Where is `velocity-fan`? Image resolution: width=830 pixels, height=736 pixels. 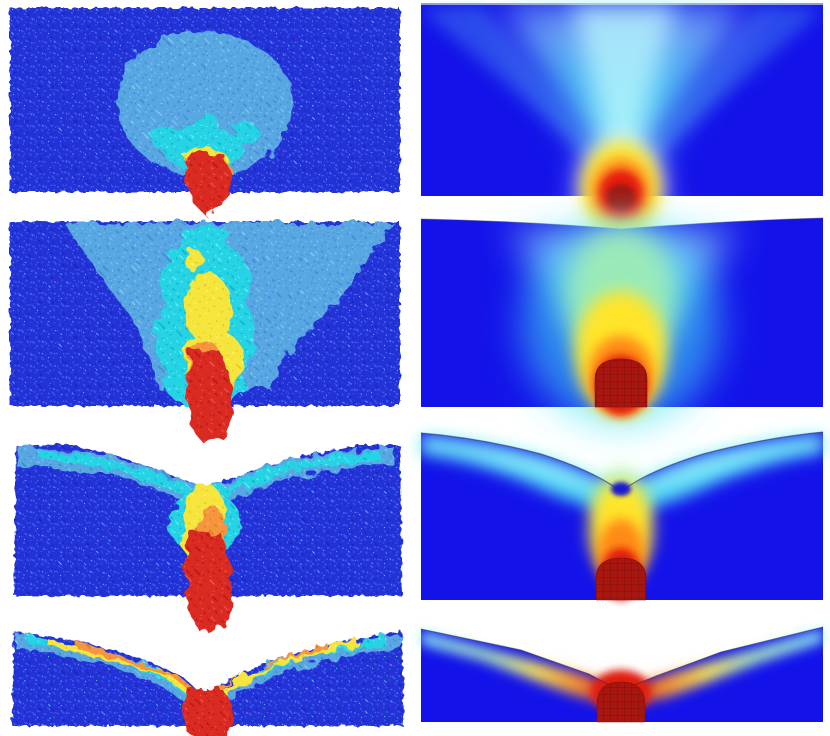 velocity-fan is located at coordinates (622, 99).